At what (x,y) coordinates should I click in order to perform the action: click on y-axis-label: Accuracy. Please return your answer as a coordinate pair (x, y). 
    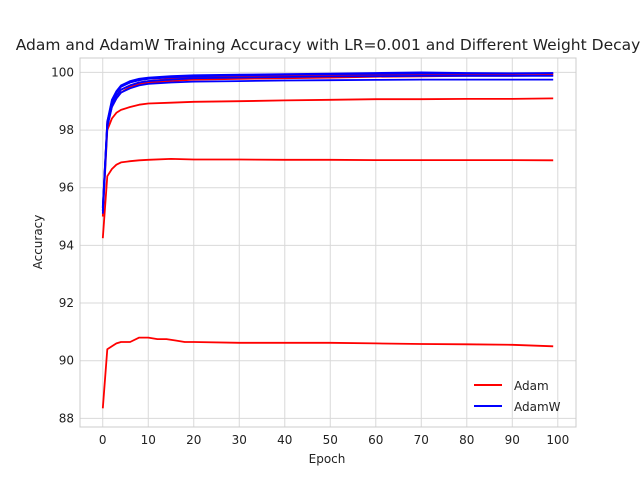
    Looking at the image, I should click on (38, 242).